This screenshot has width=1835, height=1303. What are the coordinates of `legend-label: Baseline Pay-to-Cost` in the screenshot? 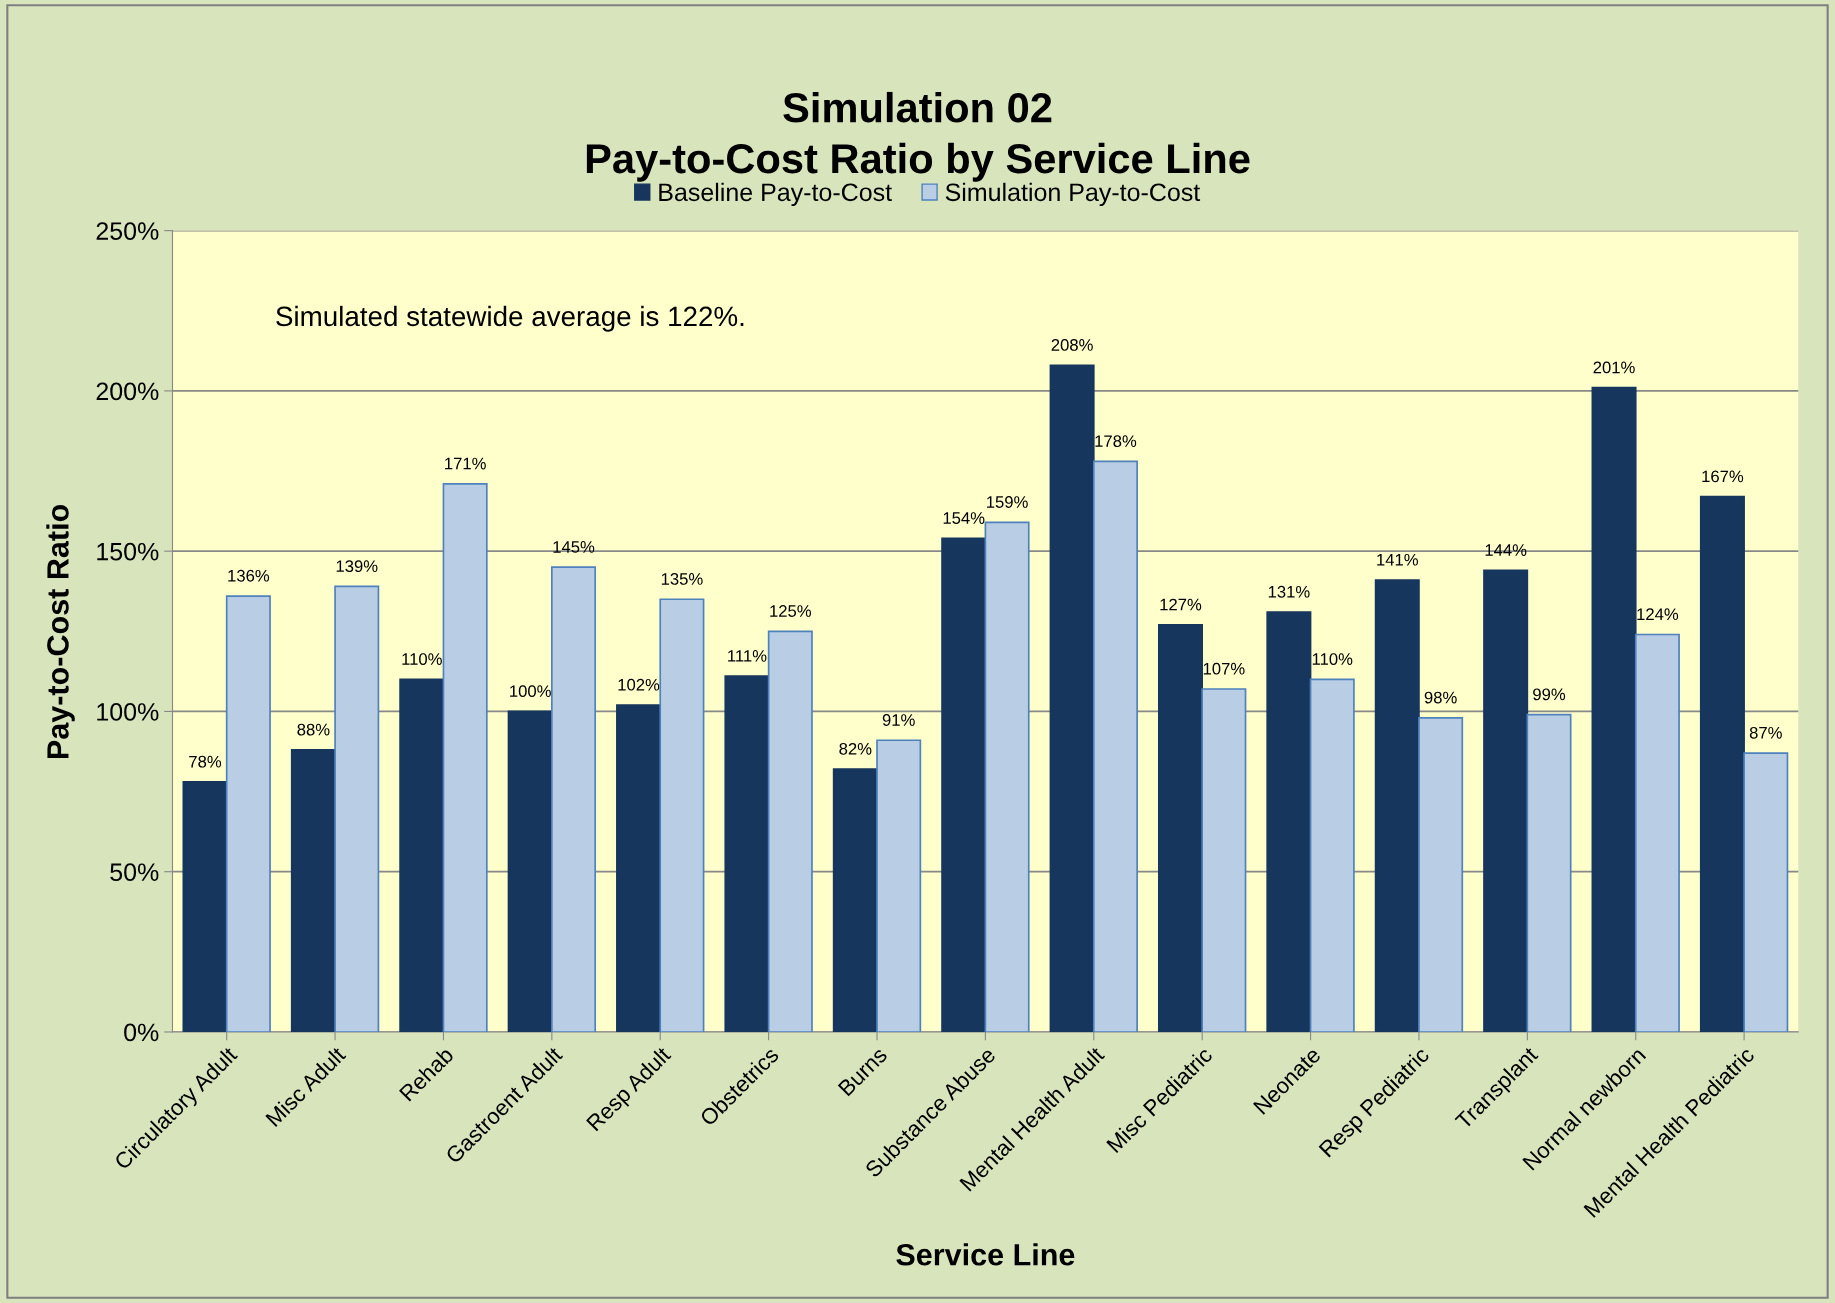 It's located at (775, 194).